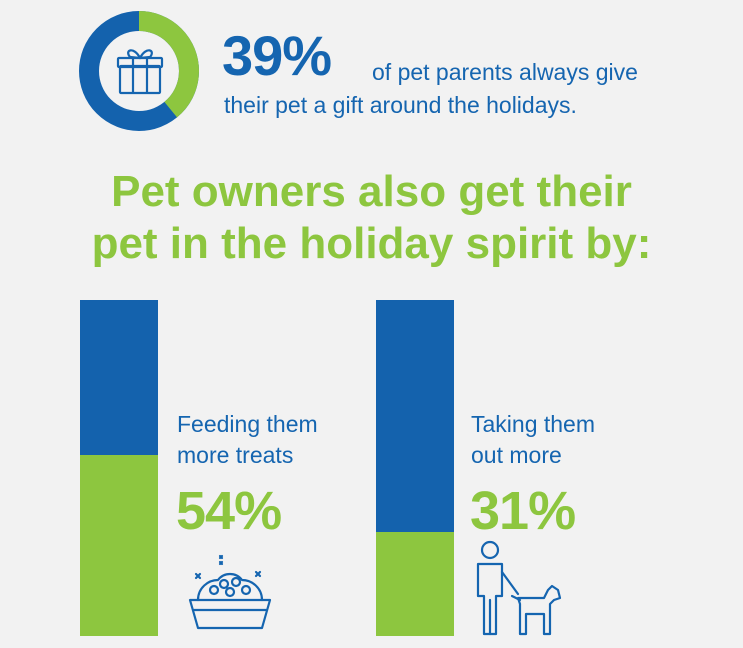  Describe the element at coordinates (533, 440) in the screenshot. I see `bar-label-taking: Taking them out more` at that location.